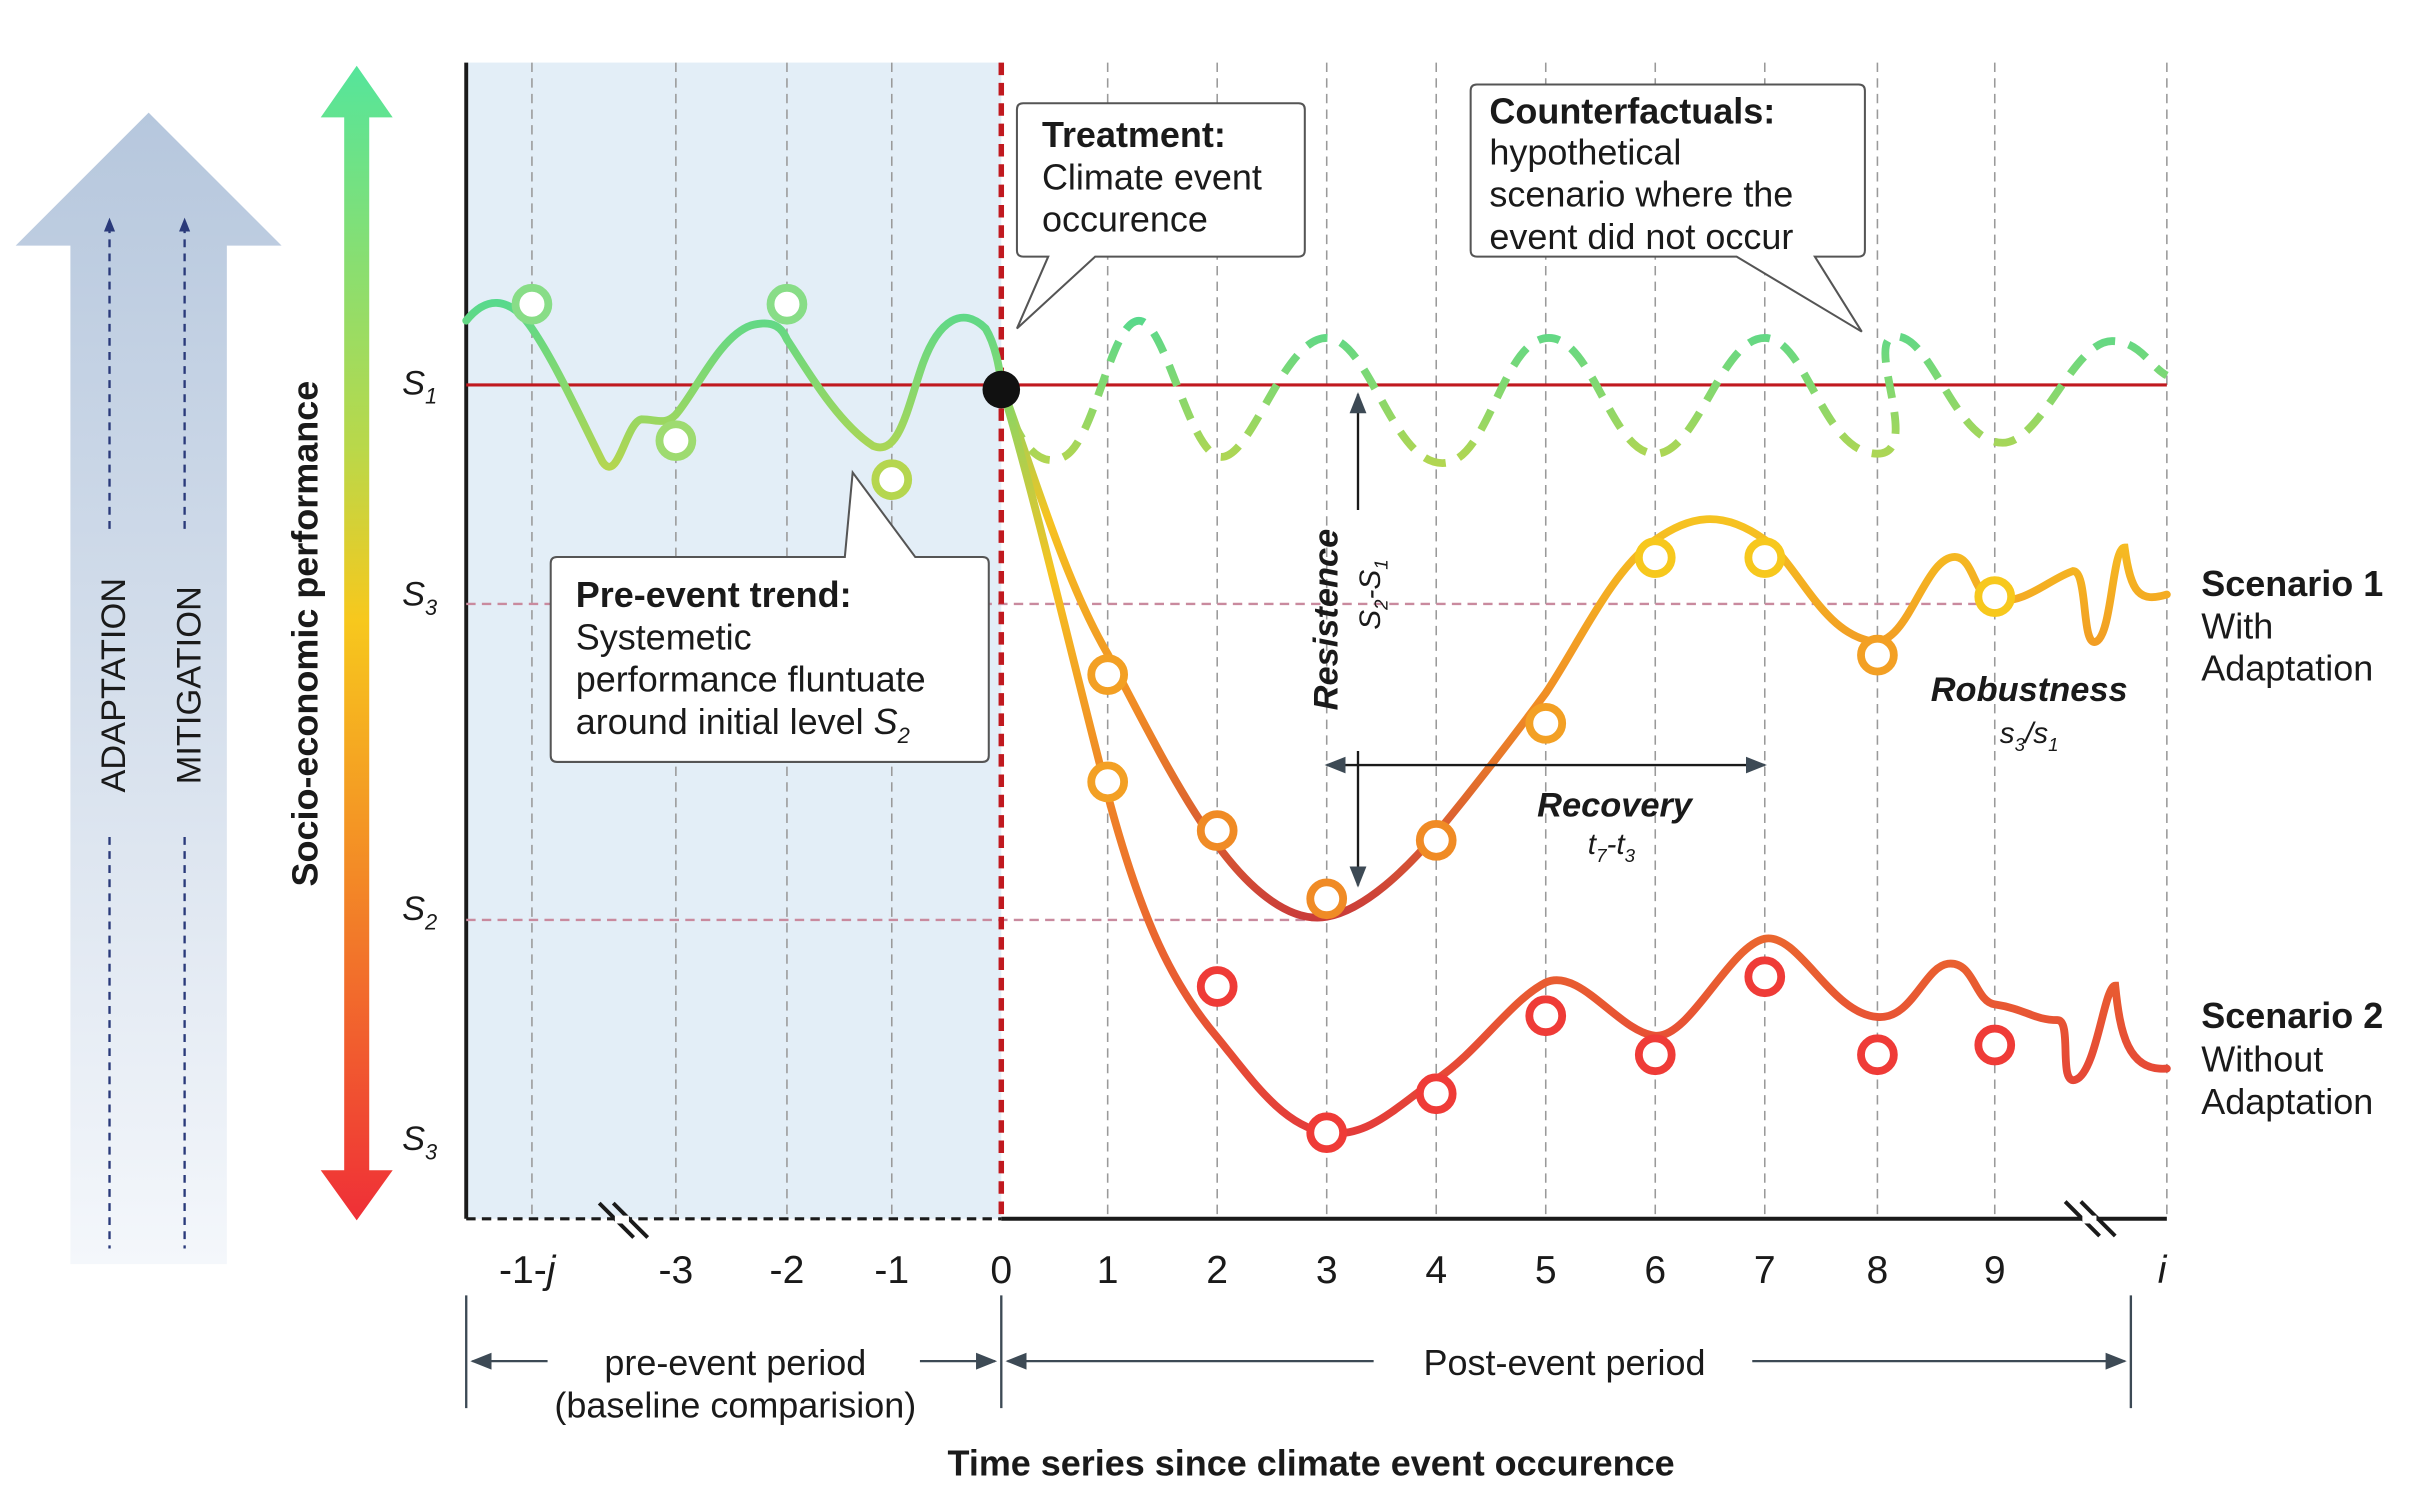 The width and height of the screenshot is (2425, 1491). Describe the element at coordinates (2237, 625) in the screenshot. I see `scenario1-line1: With` at that location.